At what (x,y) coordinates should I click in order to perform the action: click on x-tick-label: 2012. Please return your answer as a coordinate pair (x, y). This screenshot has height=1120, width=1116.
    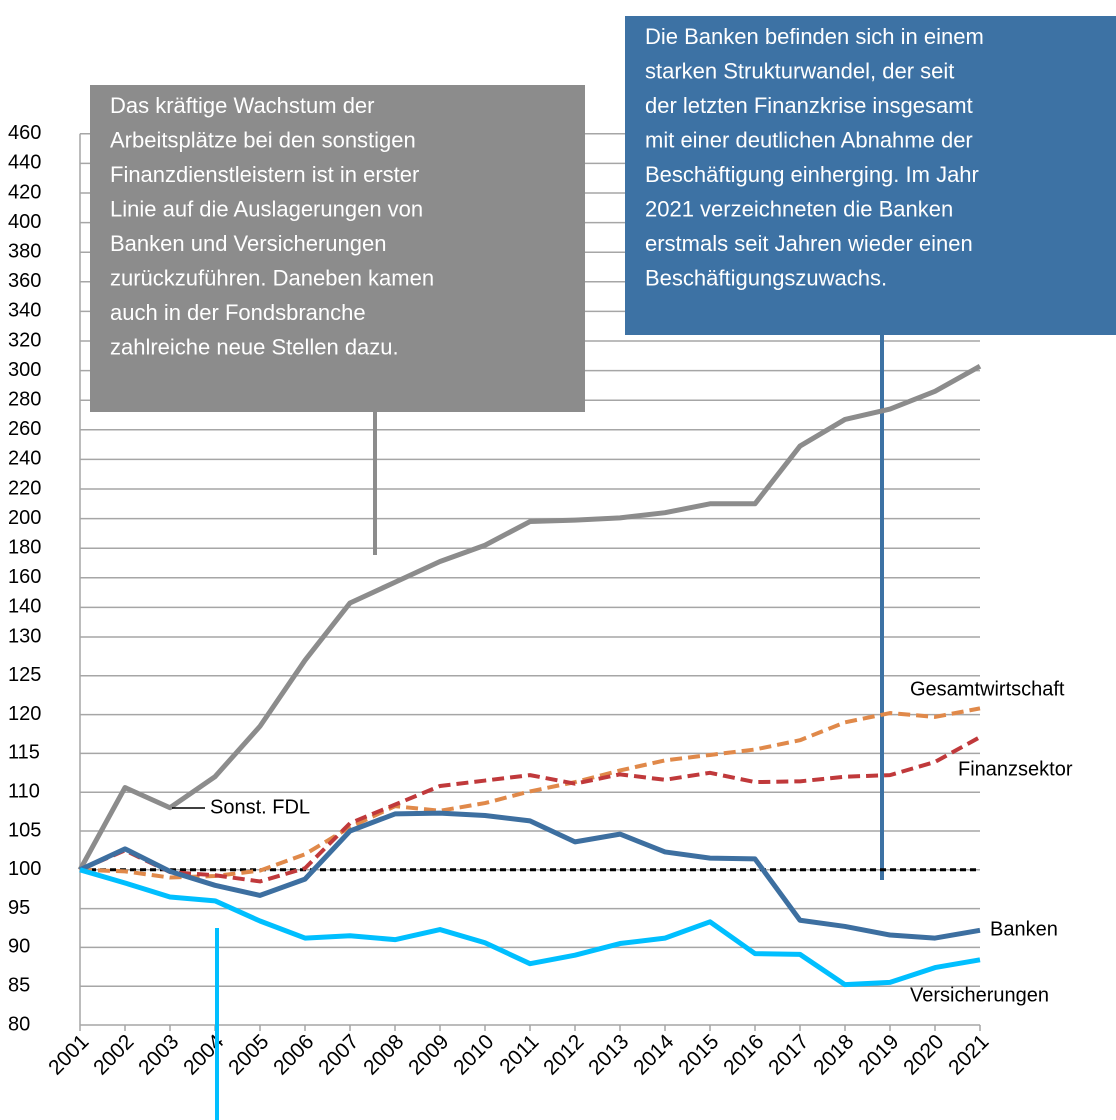
    Looking at the image, I should click on (563, 1054).